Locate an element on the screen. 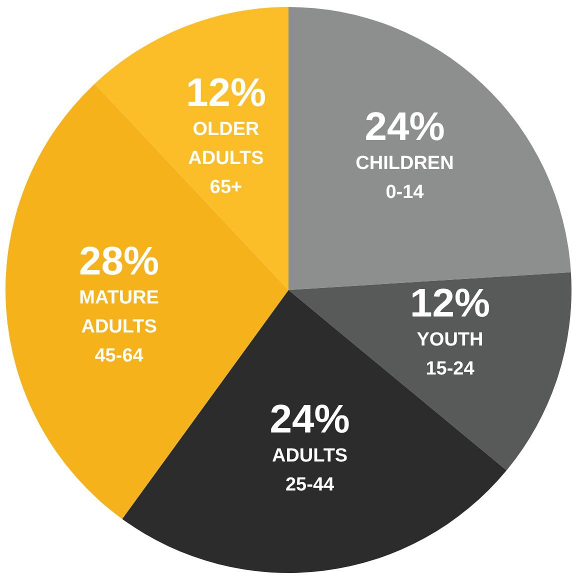 Image resolution: width=577 pixels, height=580 pixels. data-label: 28% is located at coordinates (119, 262).